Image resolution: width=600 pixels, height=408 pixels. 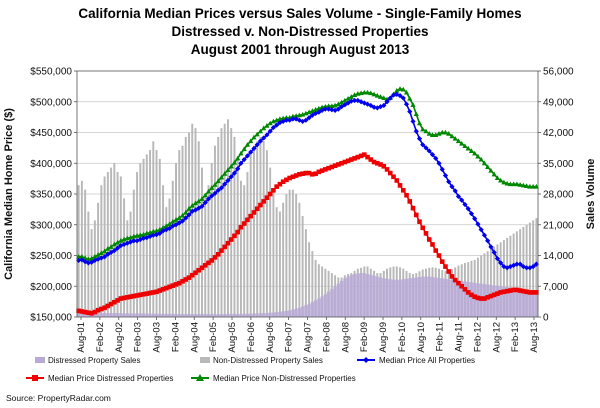 What do you see at coordinates (205, 360) in the screenshot?
I see `legend-swatch` at bounding box center [205, 360].